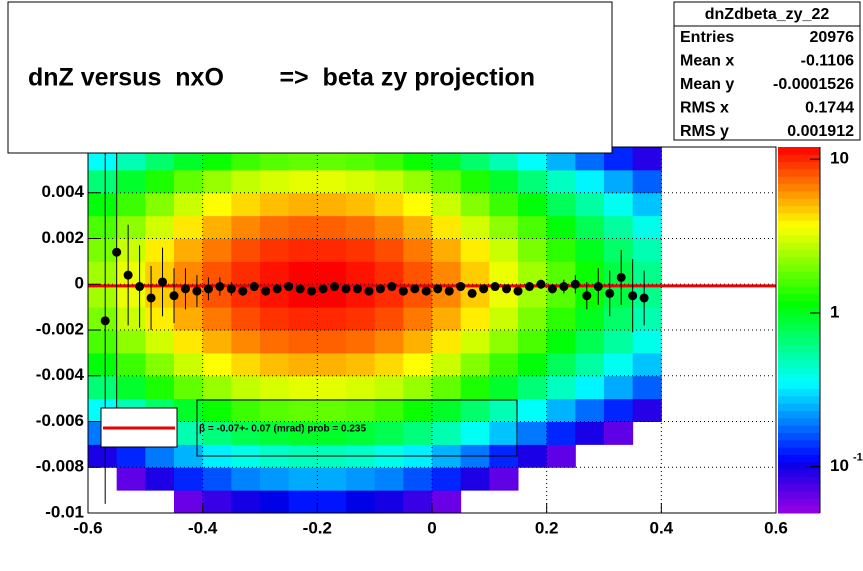 The width and height of the screenshot is (863, 571). Describe the element at coordinates (827, 61) in the screenshot. I see `stats-value: -0.1106` at that location.